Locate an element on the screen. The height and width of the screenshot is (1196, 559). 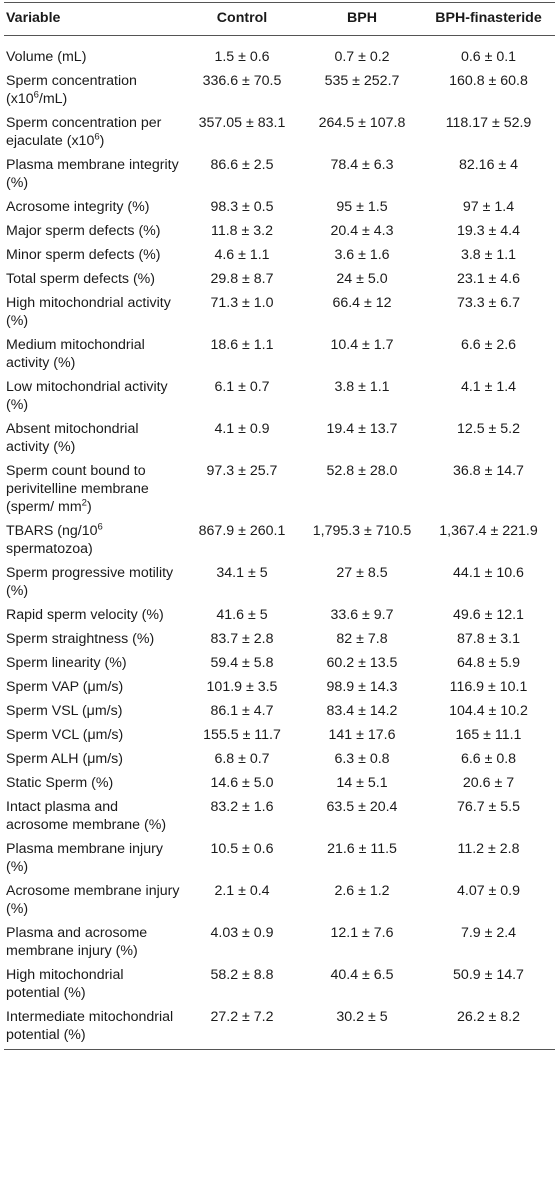
bph-cell: 63.5 ± 20.4 is located at coordinates (362, 807).